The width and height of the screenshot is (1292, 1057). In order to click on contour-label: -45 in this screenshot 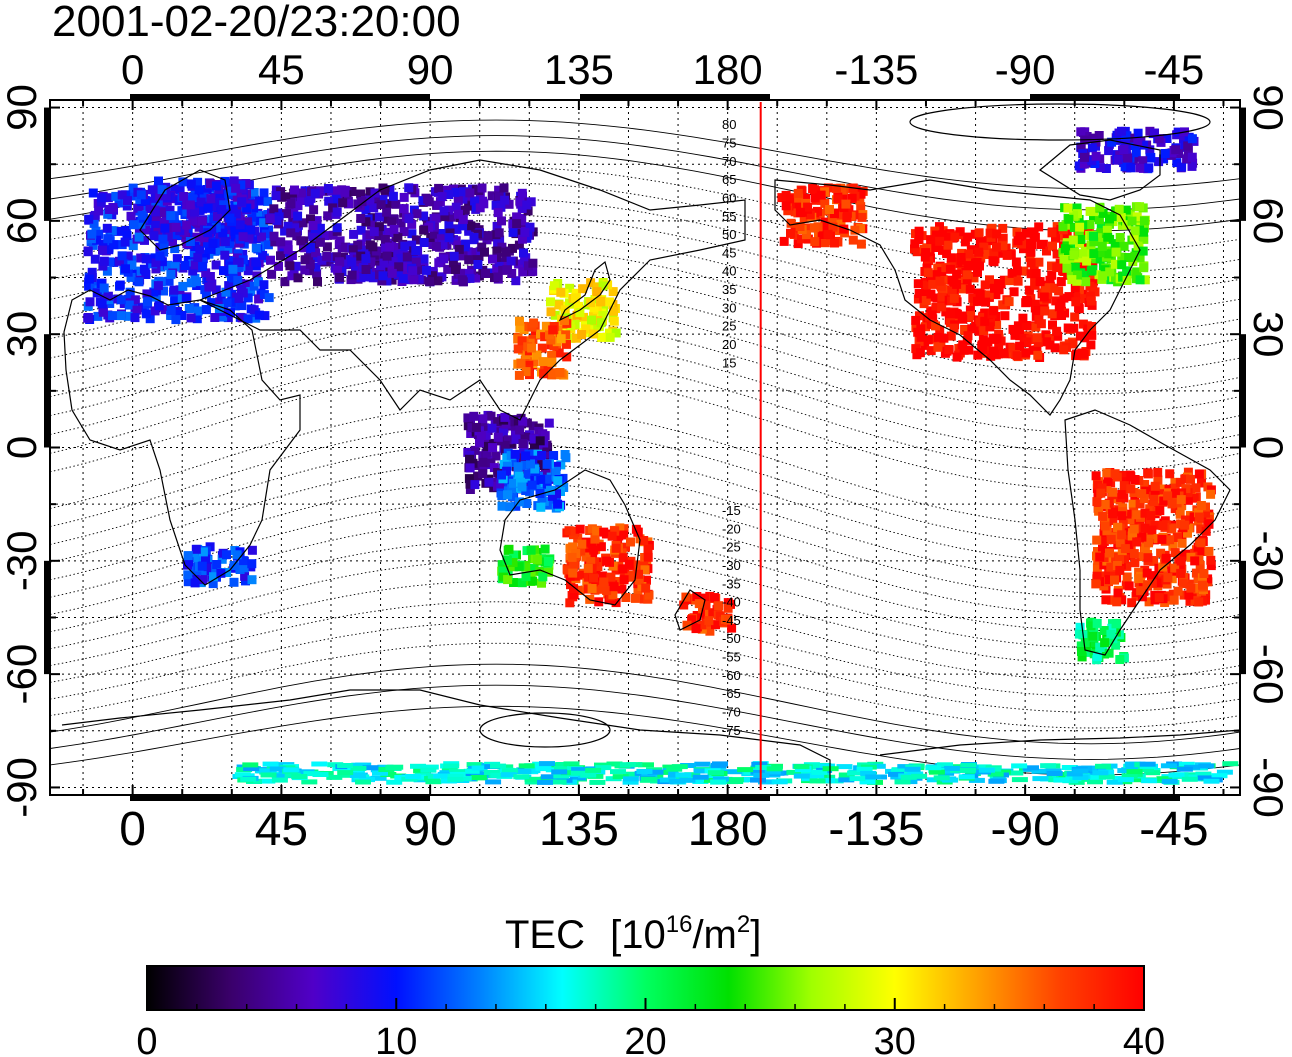, I will do `click(731, 620)`.